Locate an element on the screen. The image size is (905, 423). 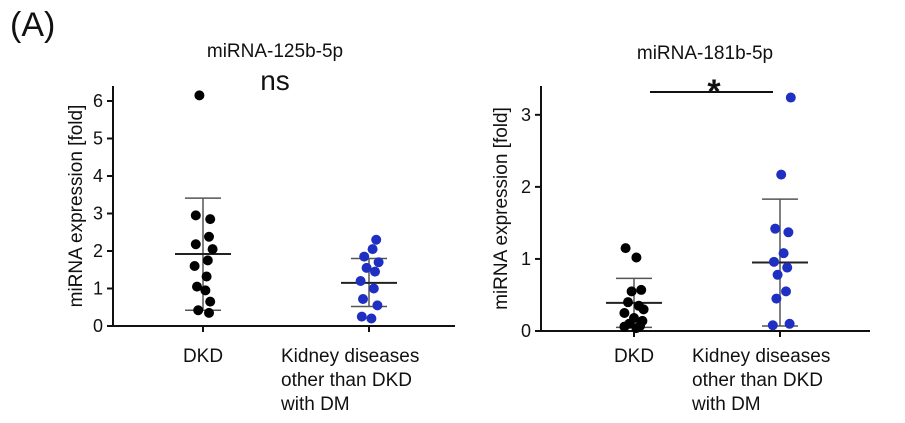
panel-label: (A) is located at coordinates (33, 25).